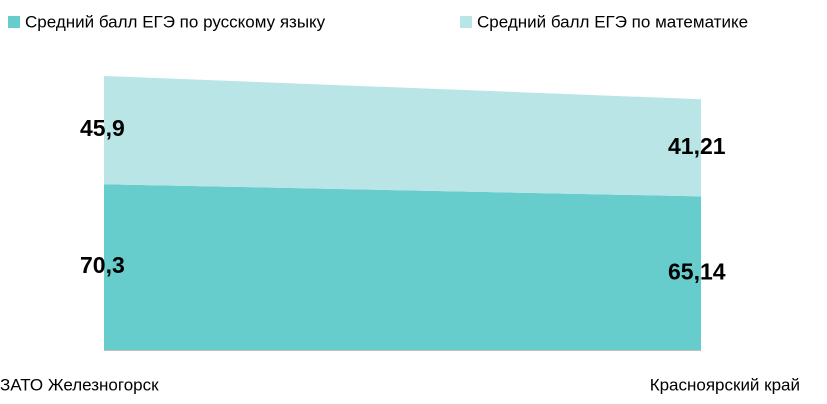 The height and width of the screenshot is (404, 827). What do you see at coordinates (79, 384) in the screenshot?
I see `x-tick-label: ЗАТО Железногорск` at bounding box center [79, 384].